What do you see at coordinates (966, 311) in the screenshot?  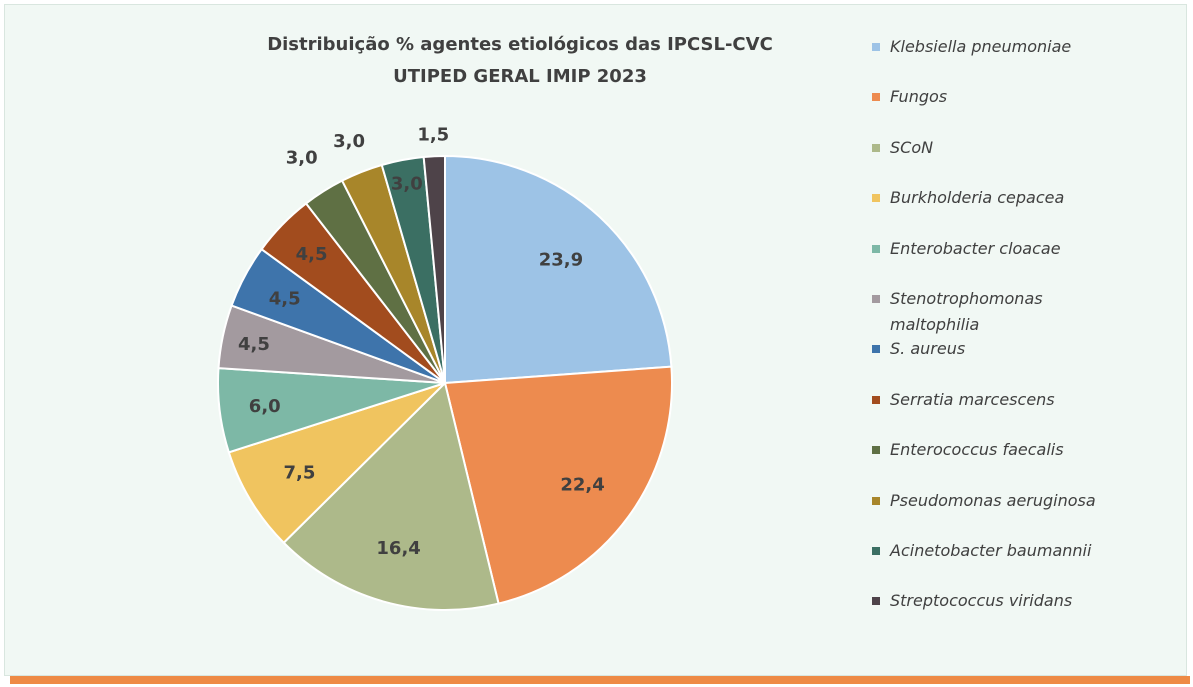 I see `legend-label: Stenotrophomonas maltophilia` at bounding box center [966, 311].